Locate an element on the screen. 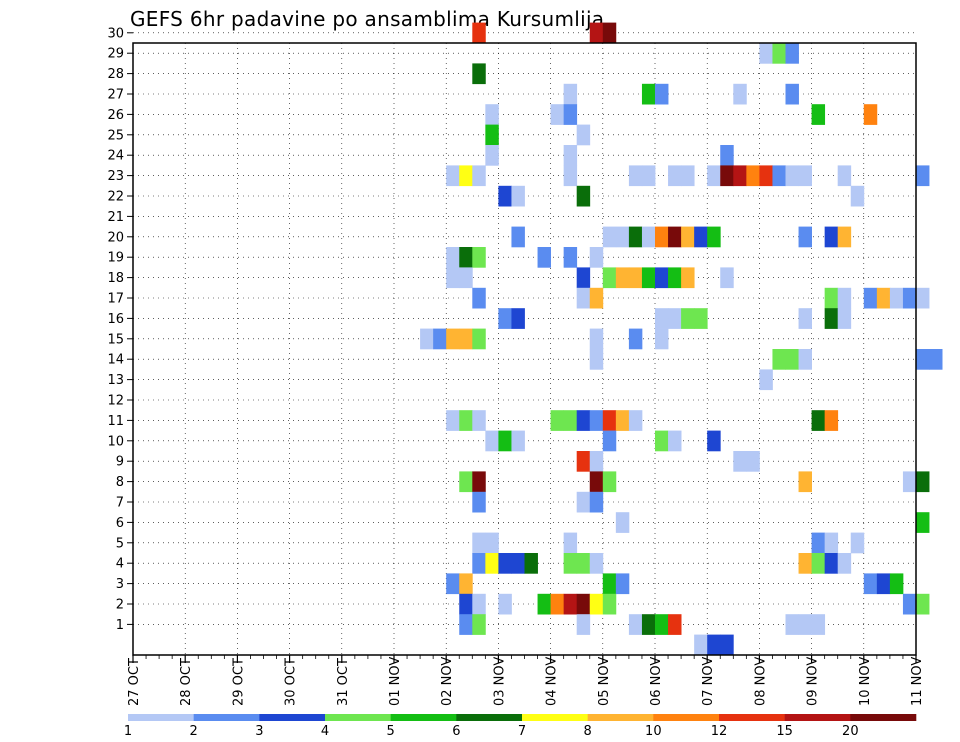  y-tick-label: 18 is located at coordinates (115, 278).